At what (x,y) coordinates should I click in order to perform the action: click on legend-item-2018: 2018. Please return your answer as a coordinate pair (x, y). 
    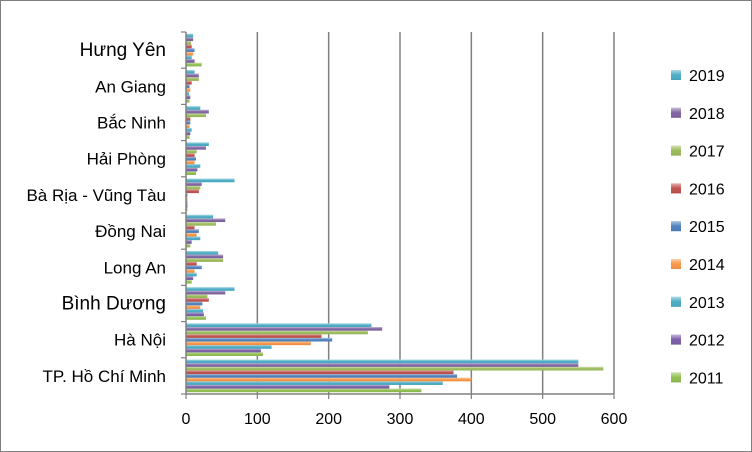
    Looking at the image, I should click on (698, 114).